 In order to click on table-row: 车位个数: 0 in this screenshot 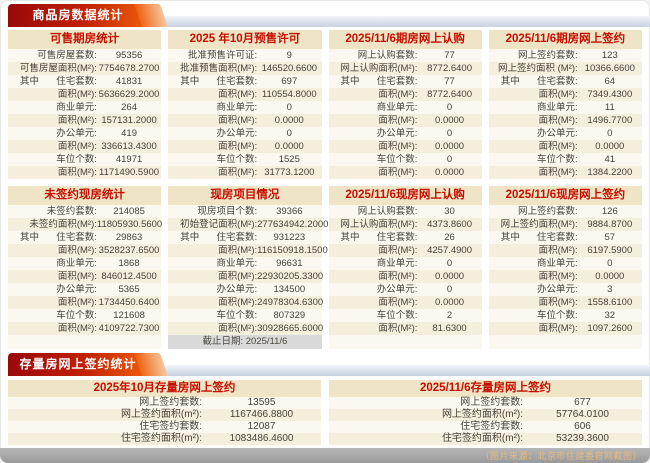, I will do `click(405, 159)`.